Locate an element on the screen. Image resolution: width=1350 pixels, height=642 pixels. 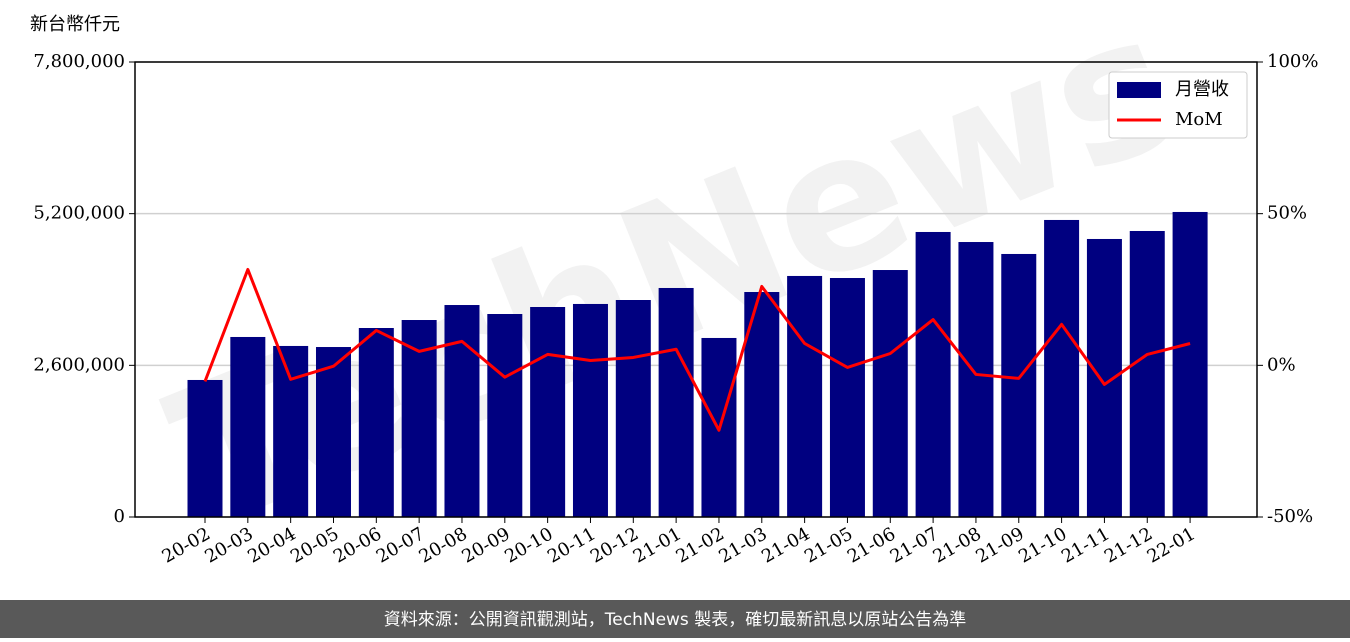
x-tick-label: 21-01 is located at coordinates (657, 545).